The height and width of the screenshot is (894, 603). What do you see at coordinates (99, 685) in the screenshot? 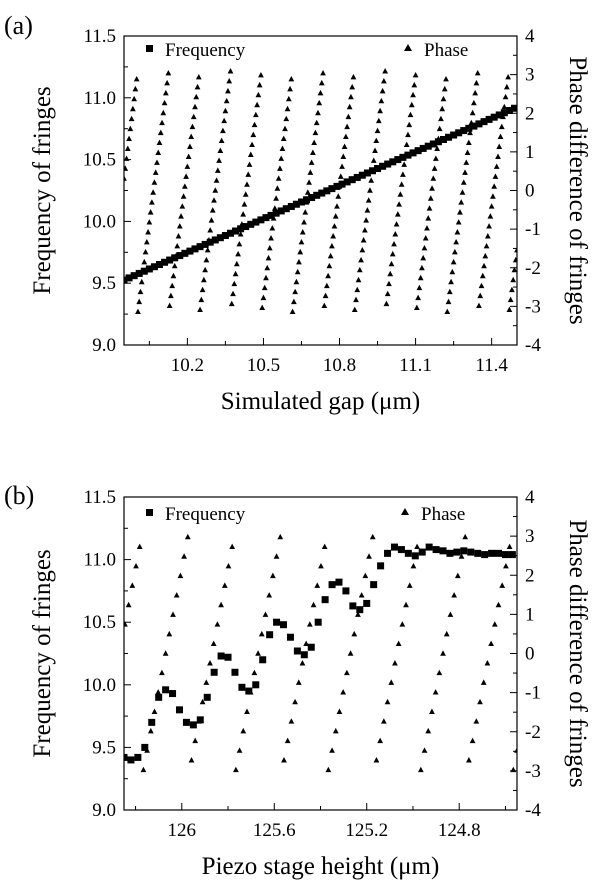
I see `y-tick-label: 10.0` at bounding box center [99, 685].